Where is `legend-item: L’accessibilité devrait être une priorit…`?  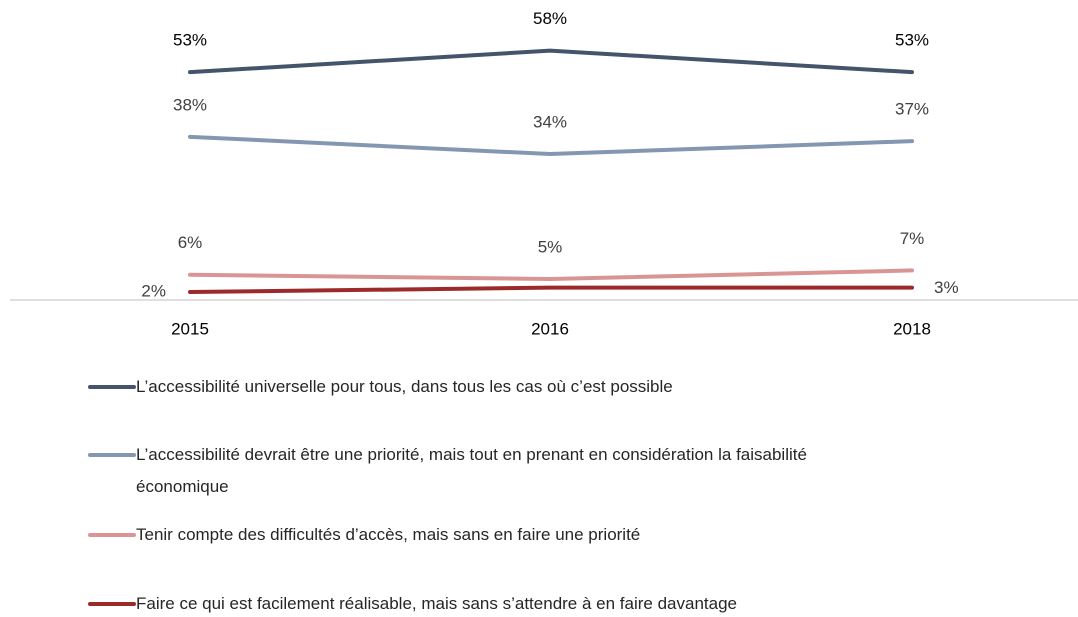 legend-item: L’accessibilité devrait être une priorit… is located at coordinates (488, 471).